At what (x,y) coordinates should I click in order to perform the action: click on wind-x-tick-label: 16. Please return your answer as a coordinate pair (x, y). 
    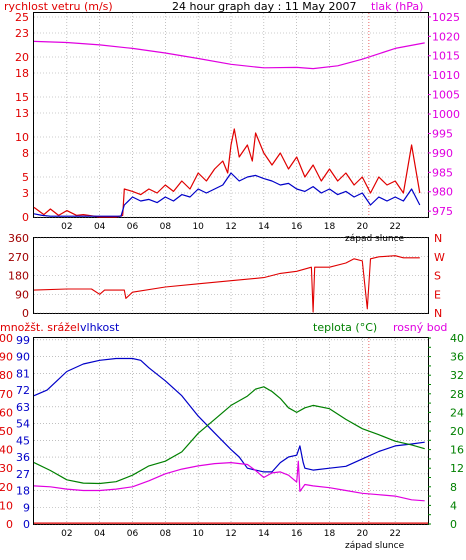
    Looking at the image, I should click on (297, 227).